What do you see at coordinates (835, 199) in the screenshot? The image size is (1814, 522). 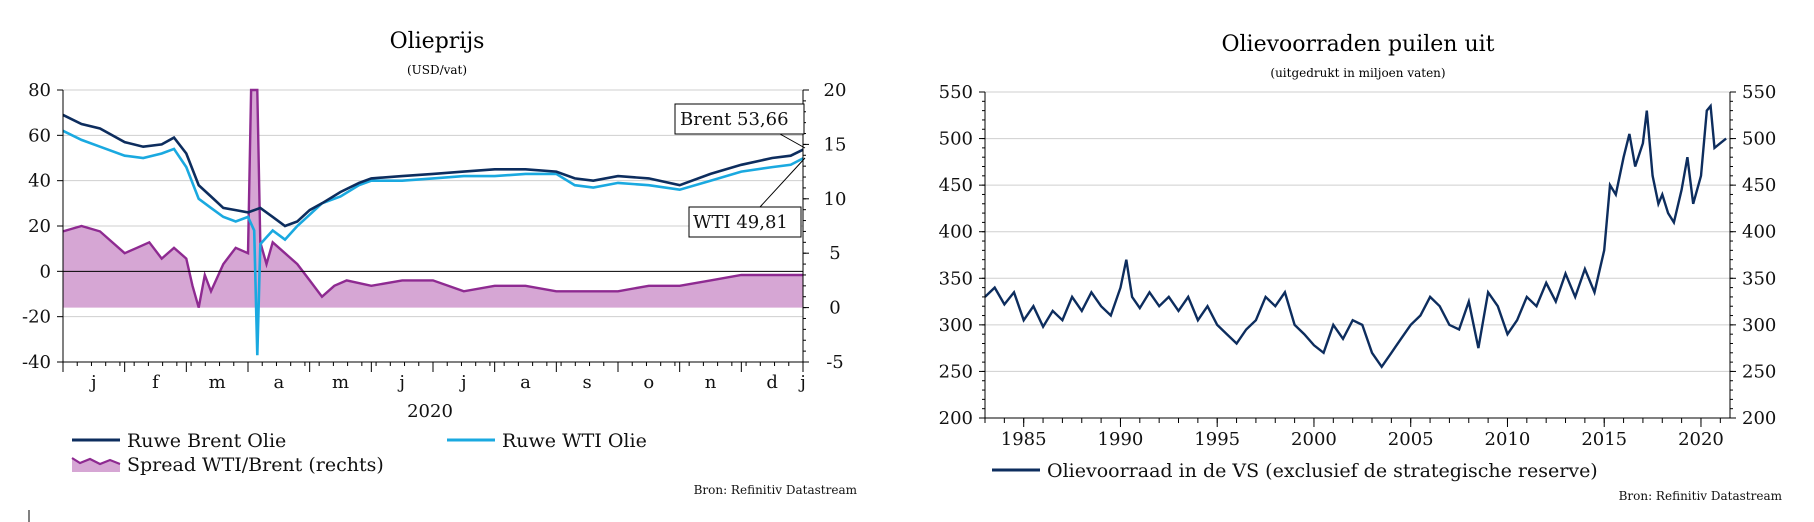 I see `right-y-tick-label: 10` at bounding box center [835, 199].